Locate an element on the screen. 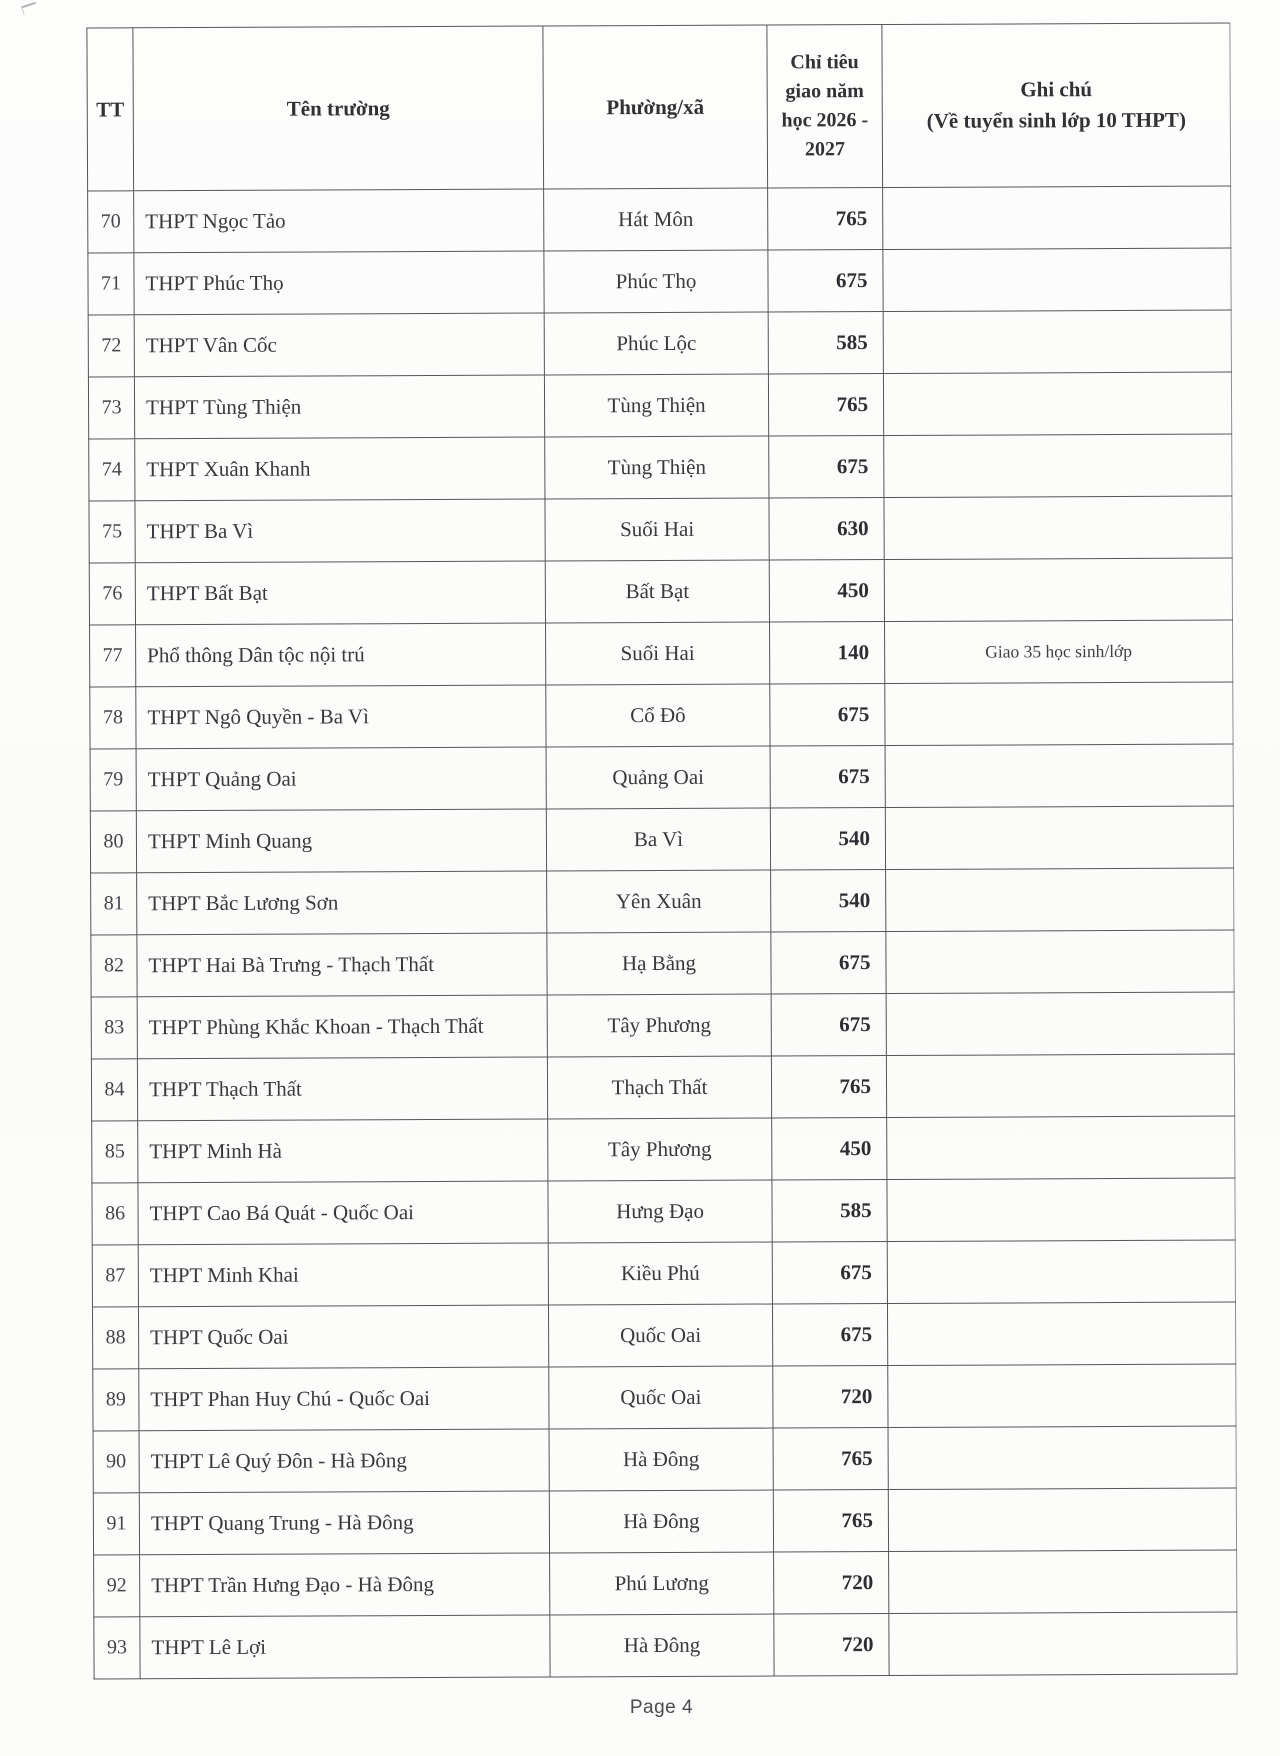 The width and height of the screenshot is (1280, 1756). cell-ward: Quốc Oai is located at coordinates (660, 1335).